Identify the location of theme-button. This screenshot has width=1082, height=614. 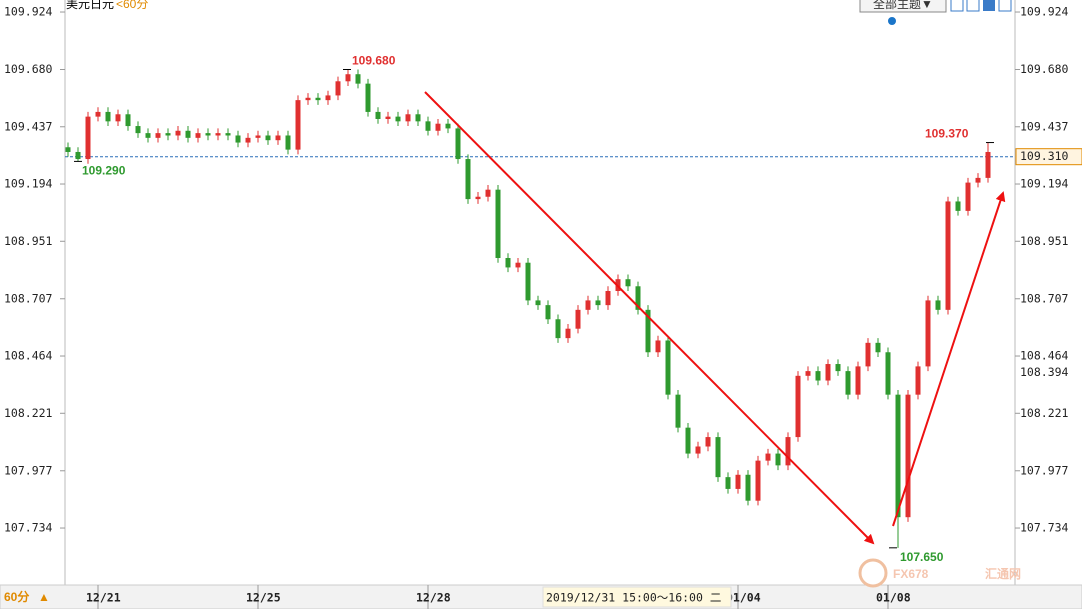
(903, 6).